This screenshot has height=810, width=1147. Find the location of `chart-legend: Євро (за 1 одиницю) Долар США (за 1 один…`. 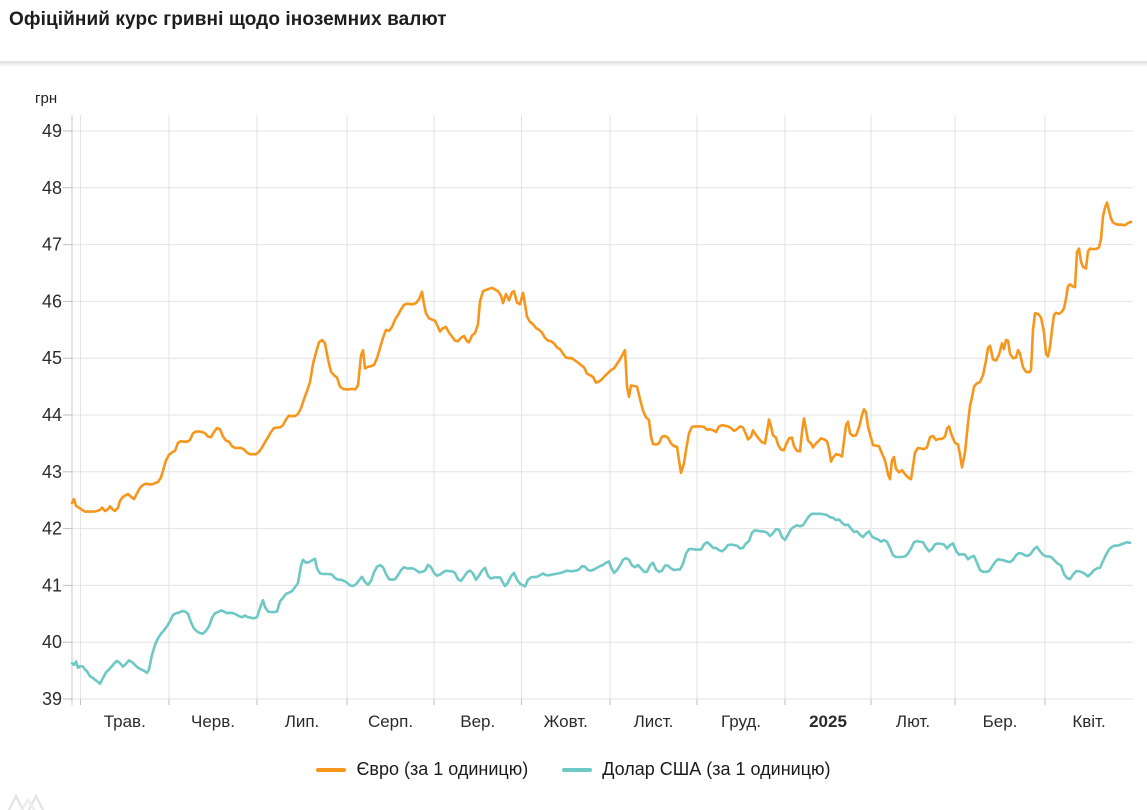

chart-legend: Євро (за 1 одиницю) Долар США (за 1 один… is located at coordinates (573, 769).